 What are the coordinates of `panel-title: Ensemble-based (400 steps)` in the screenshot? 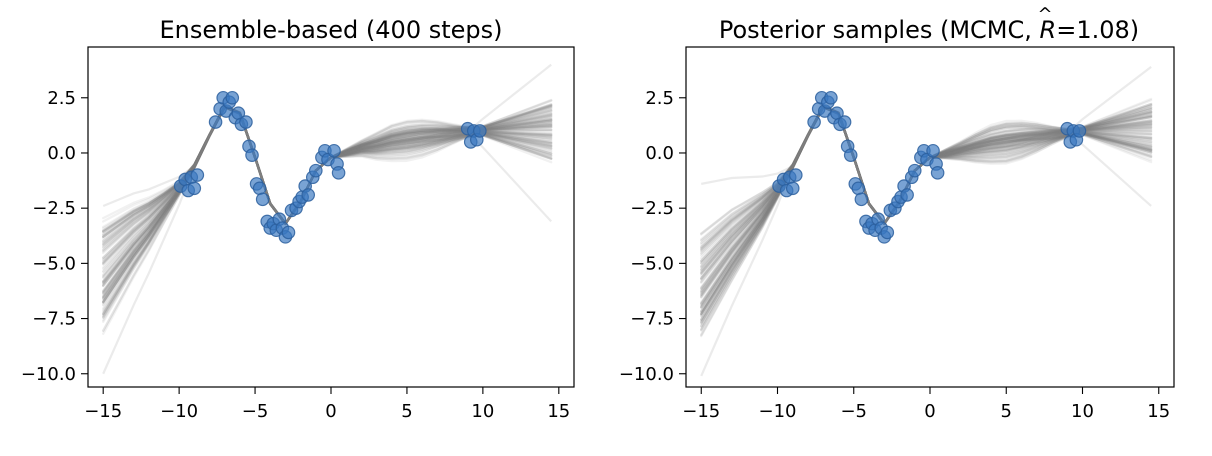 It's located at (330, 30).